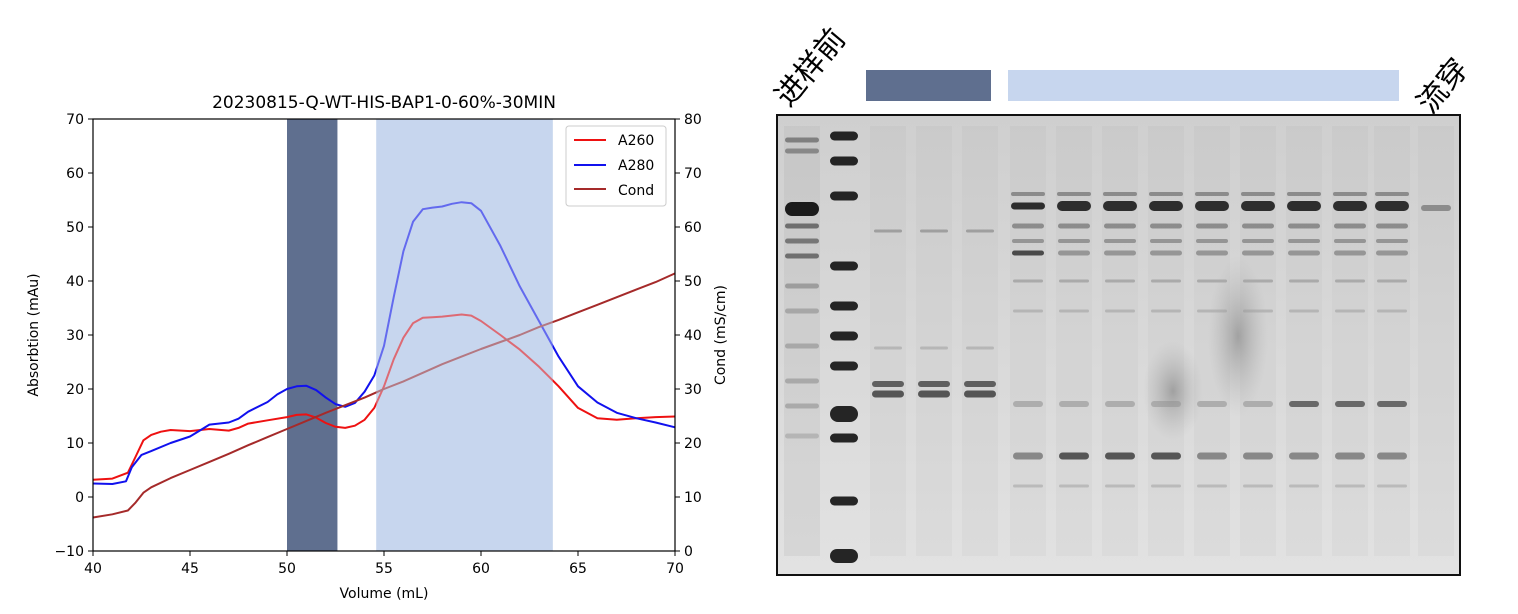 The width and height of the screenshot is (1518, 614). Describe the element at coordinates (287, 569) in the screenshot. I see `x-tick-label: 50` at that location.